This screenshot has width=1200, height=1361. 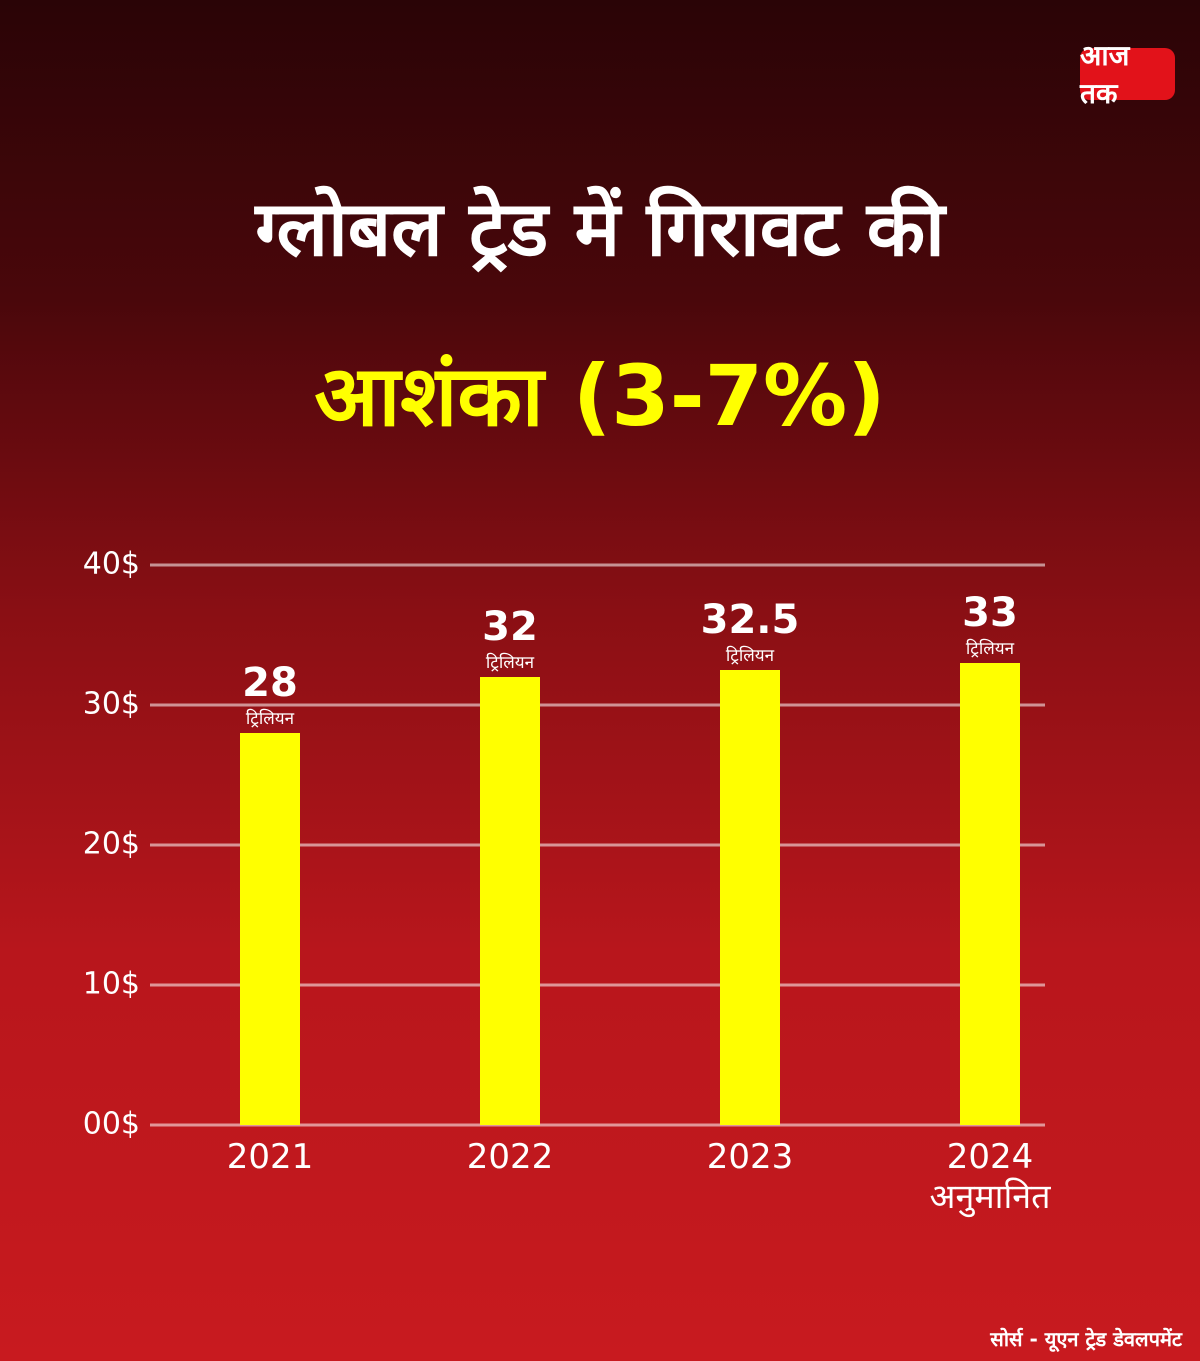 I want to click on x-tick-label: 2023, so click(x=750, y=1157).